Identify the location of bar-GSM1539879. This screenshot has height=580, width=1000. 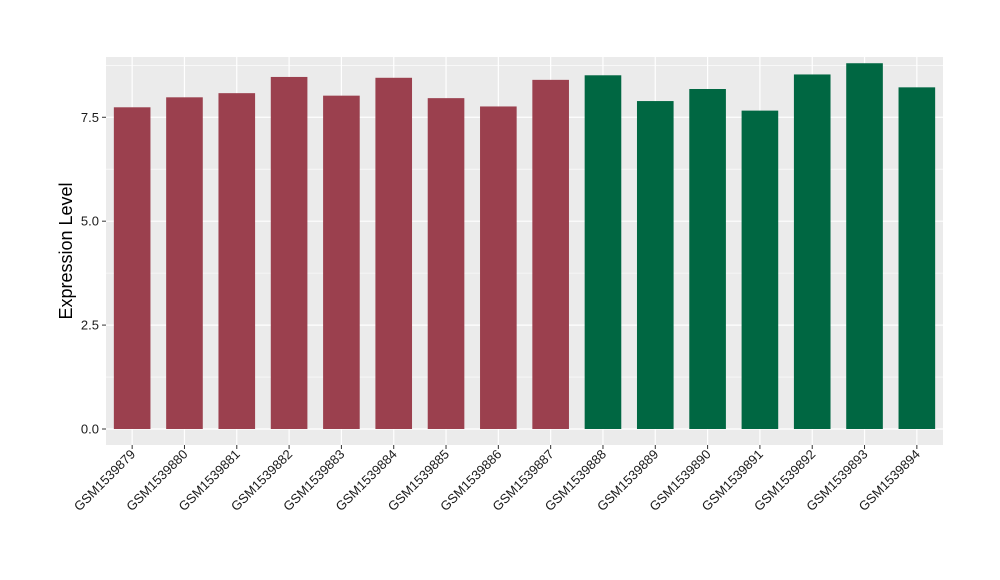
(132, 268).